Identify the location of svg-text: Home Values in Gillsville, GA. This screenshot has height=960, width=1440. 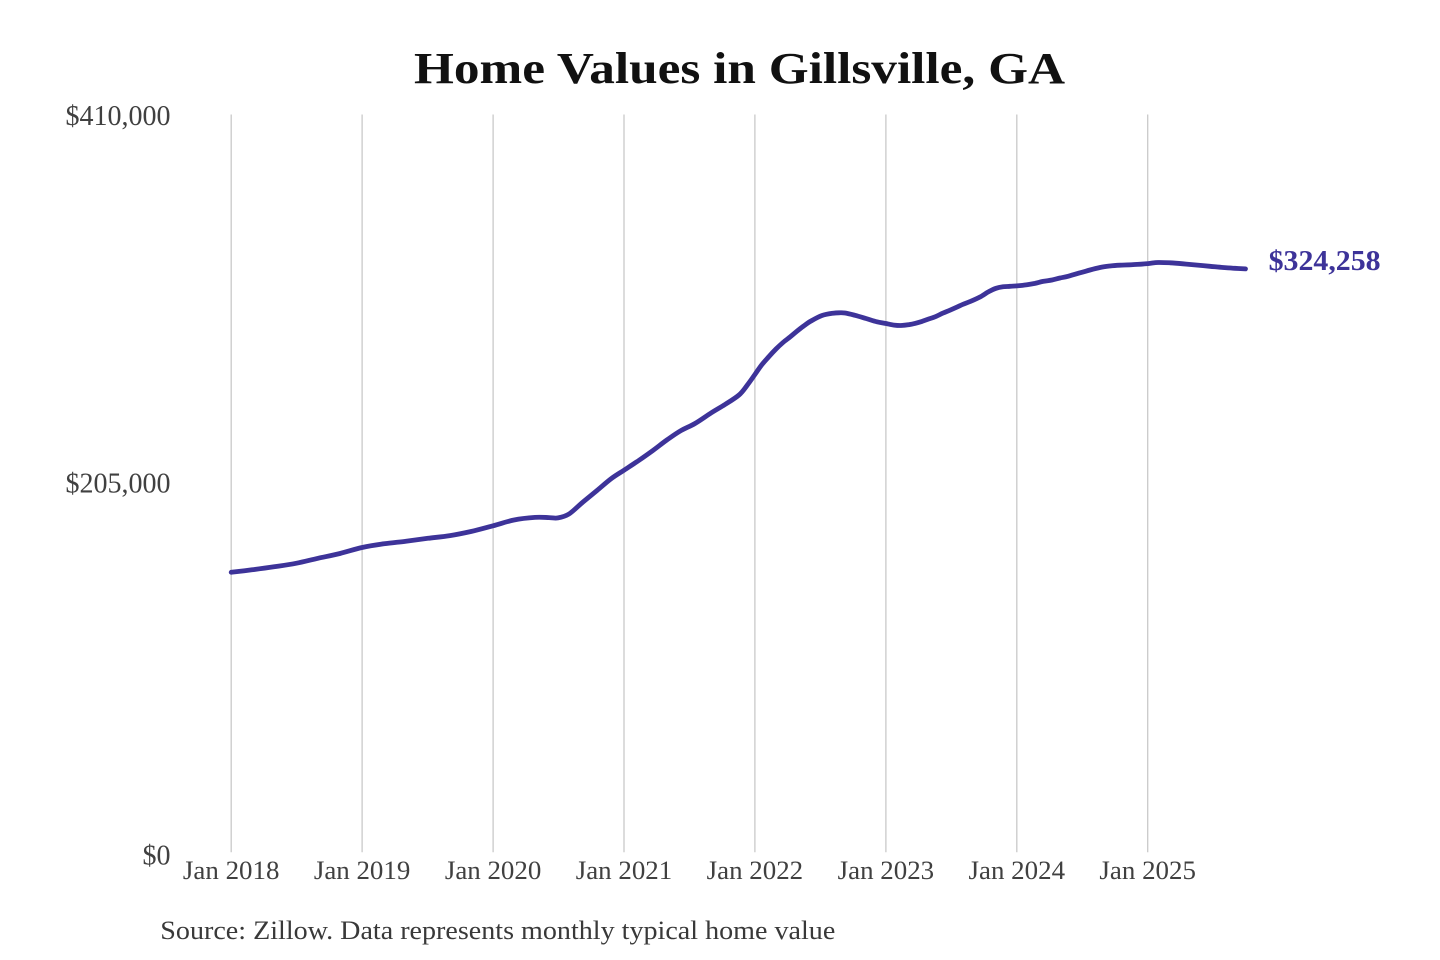
(739, 68).